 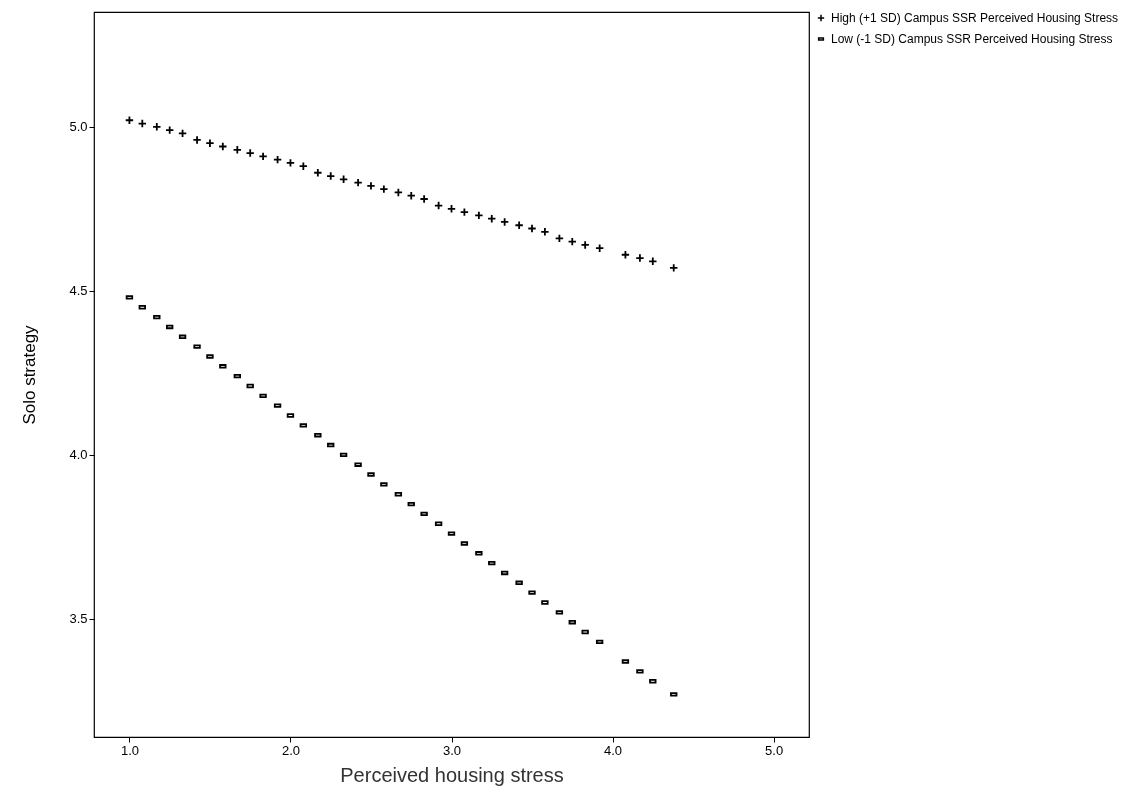 I want to click on y-tick-label: 3.5, so click(x=78, y=619).